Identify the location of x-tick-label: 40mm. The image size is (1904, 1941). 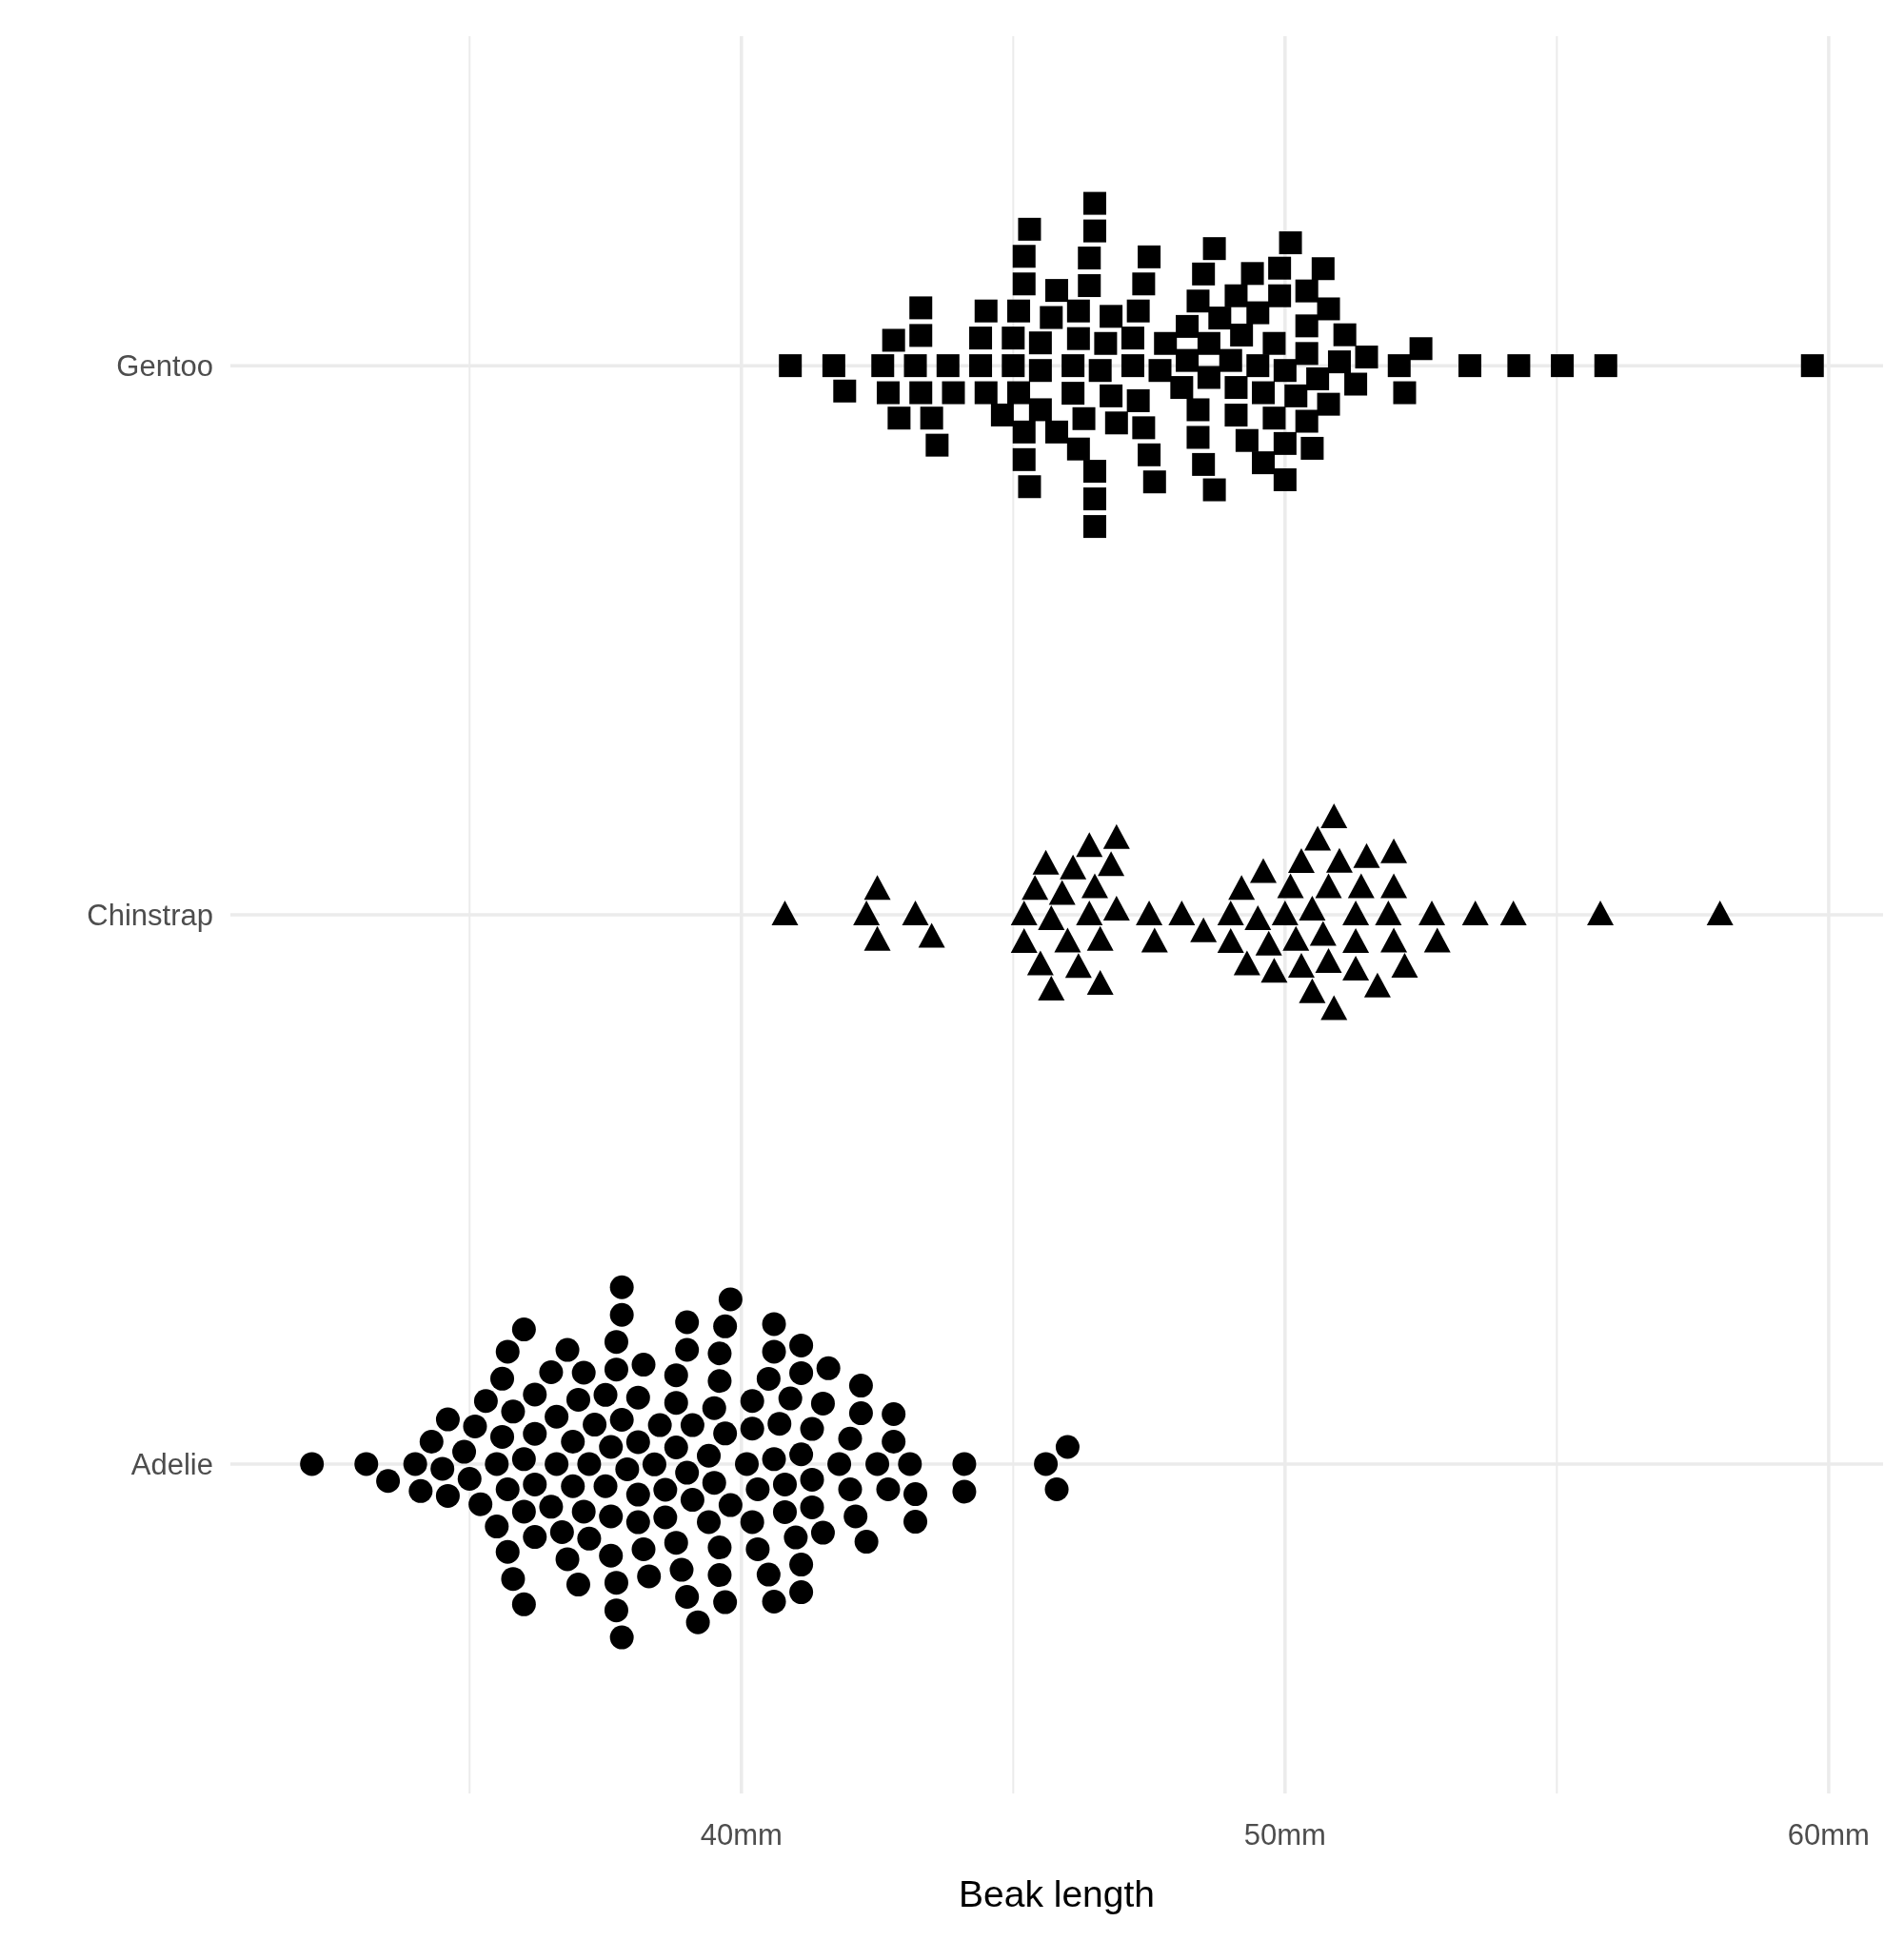
(741, 1835).